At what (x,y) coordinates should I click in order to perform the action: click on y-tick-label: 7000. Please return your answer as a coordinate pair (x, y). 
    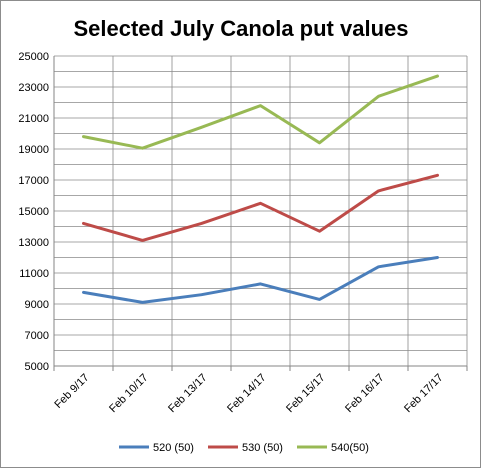
    Looking at the image, I should click on (37, 336).